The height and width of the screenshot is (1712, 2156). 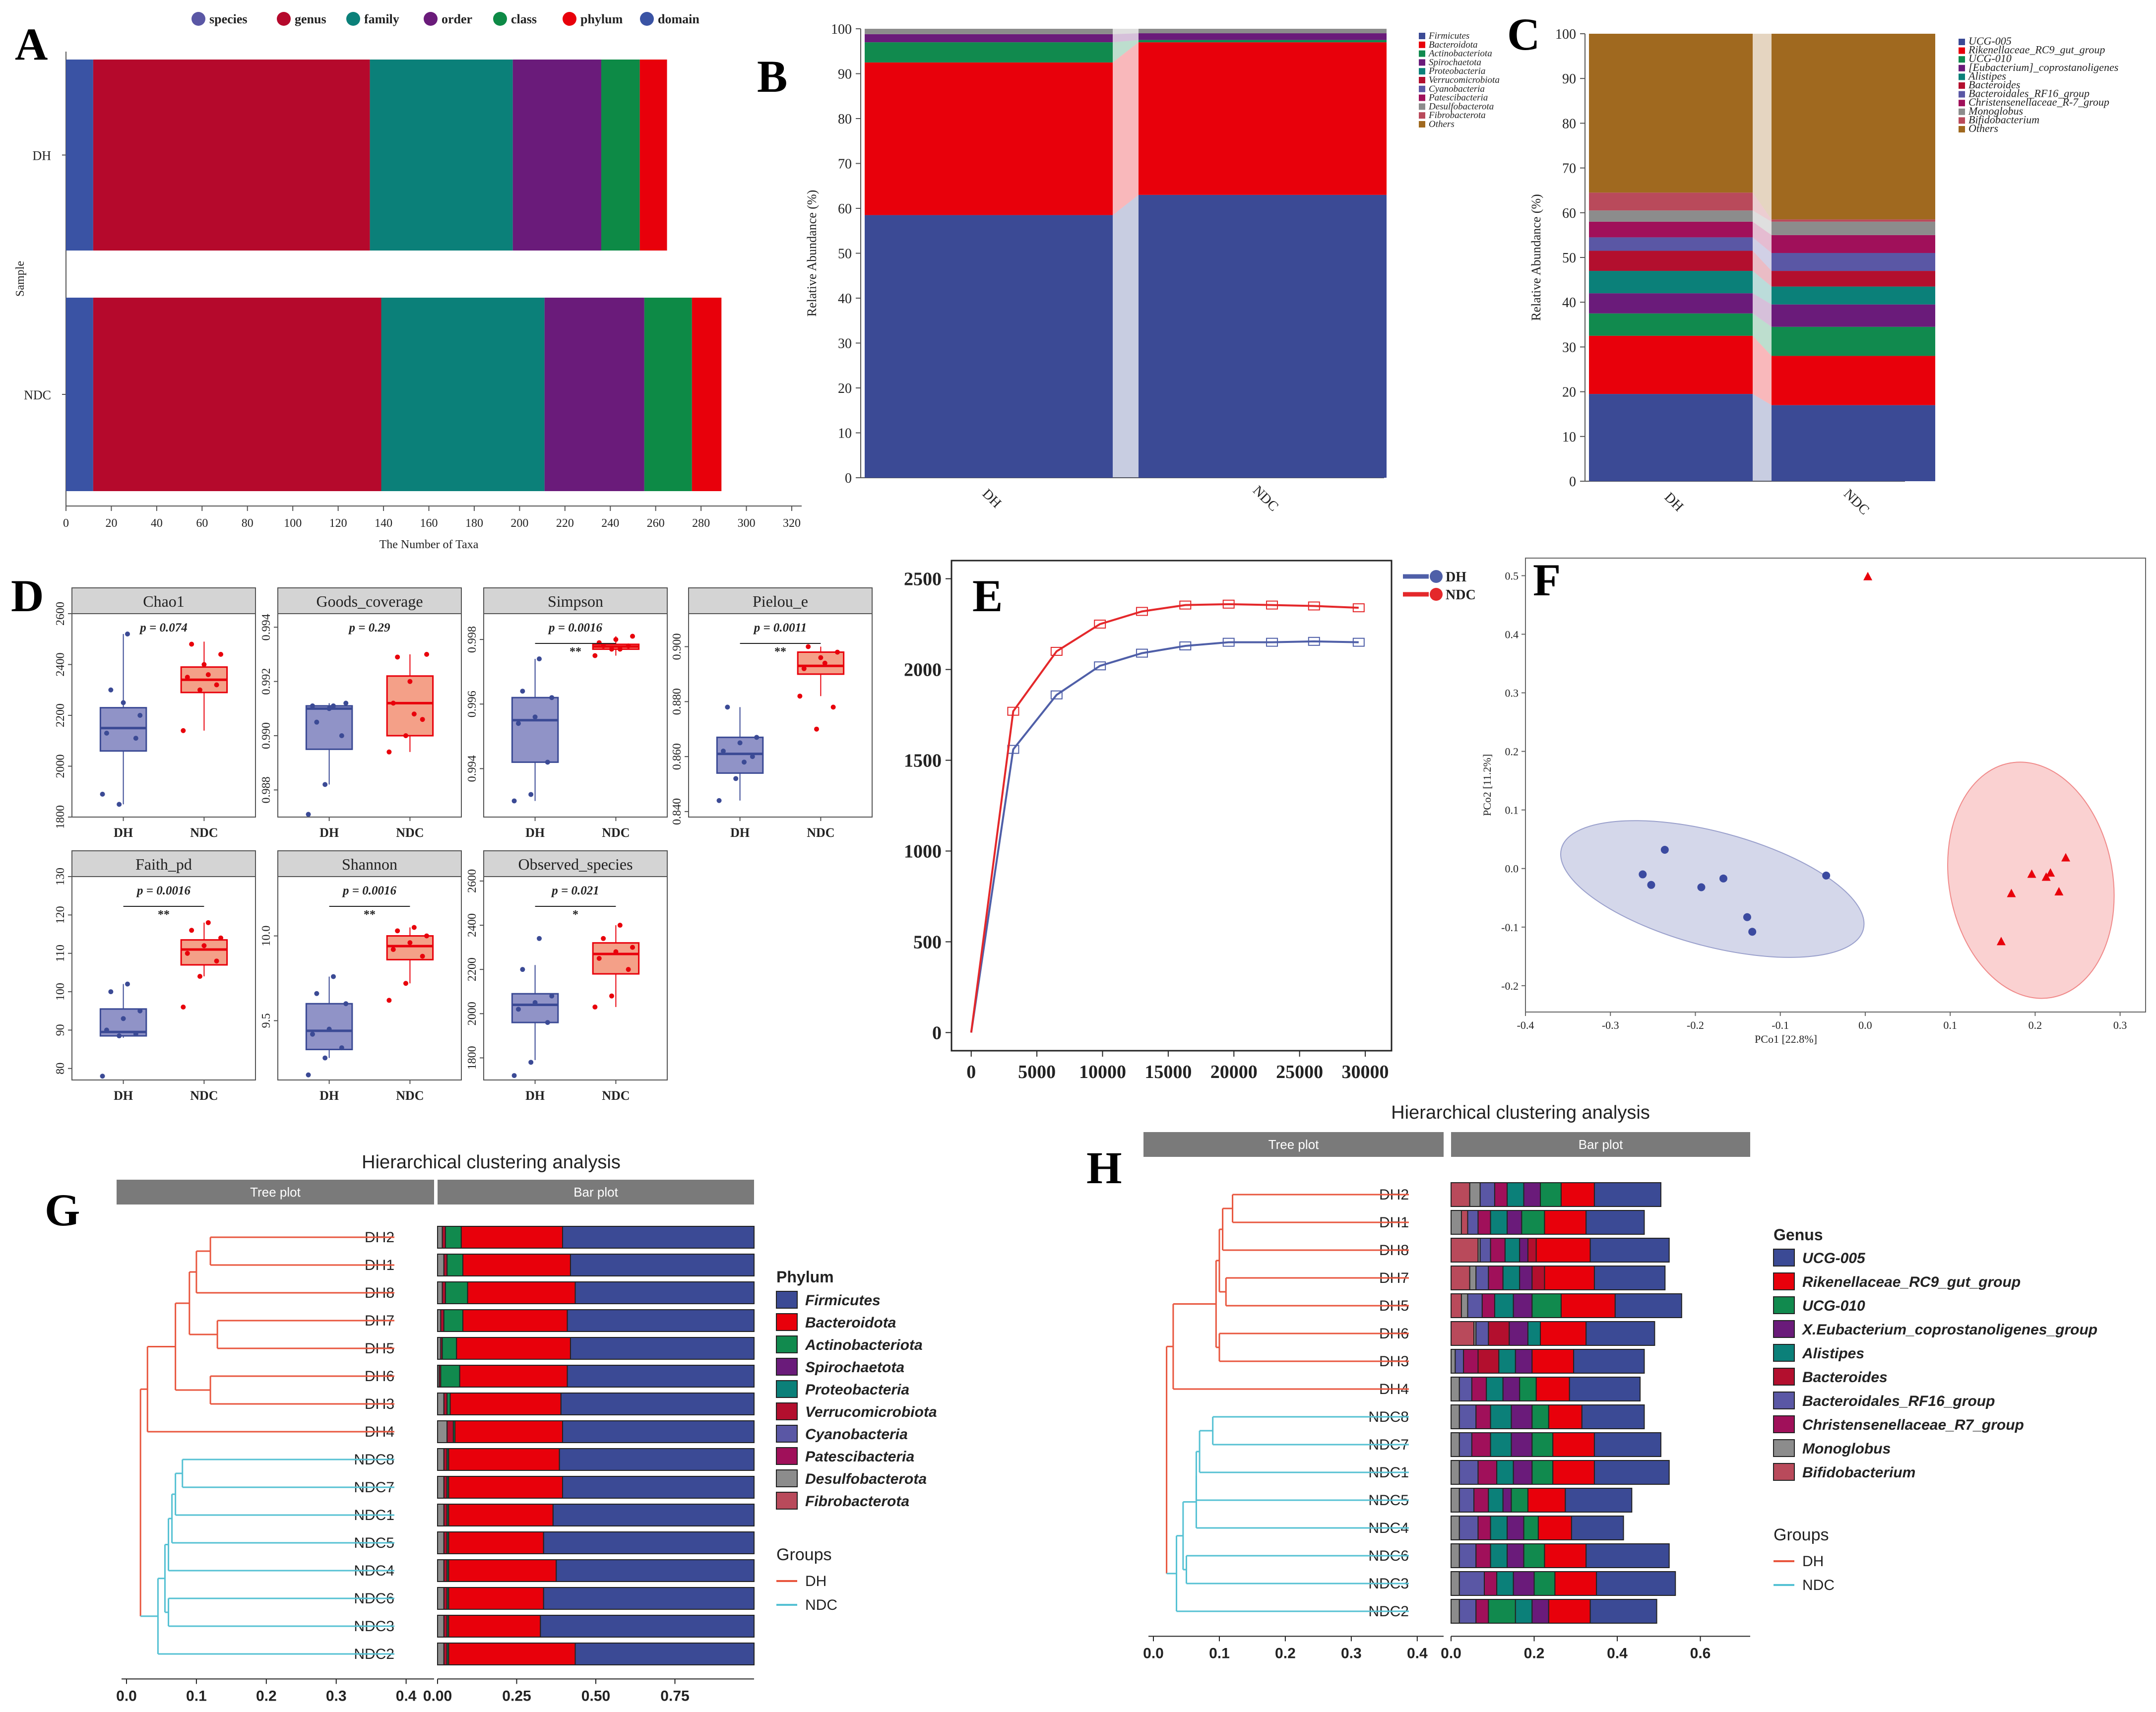 I want to click on panel-label-B: B, so click(x=772, y=76).